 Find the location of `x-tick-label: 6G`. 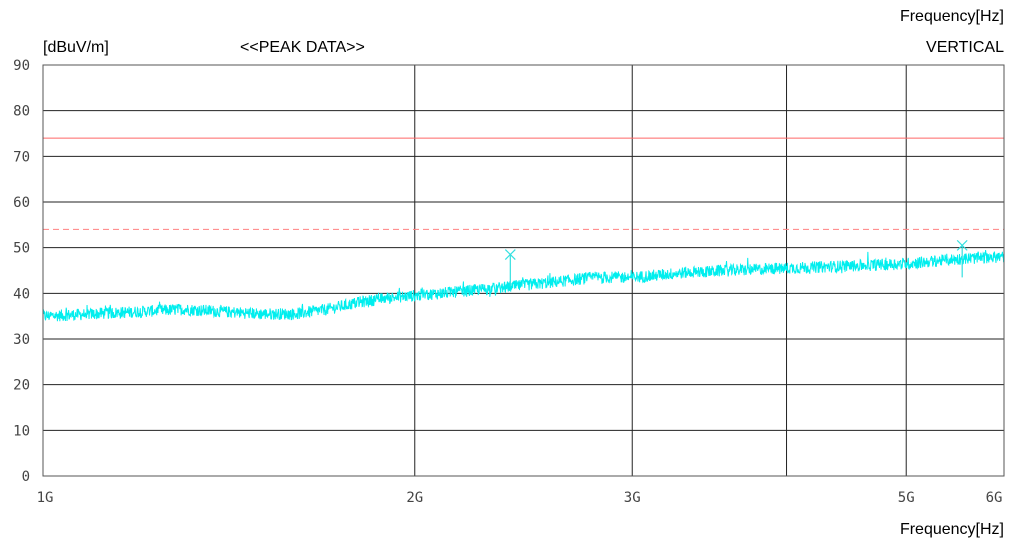

x-tick-label: 6G is located at coordinates (994, 498).